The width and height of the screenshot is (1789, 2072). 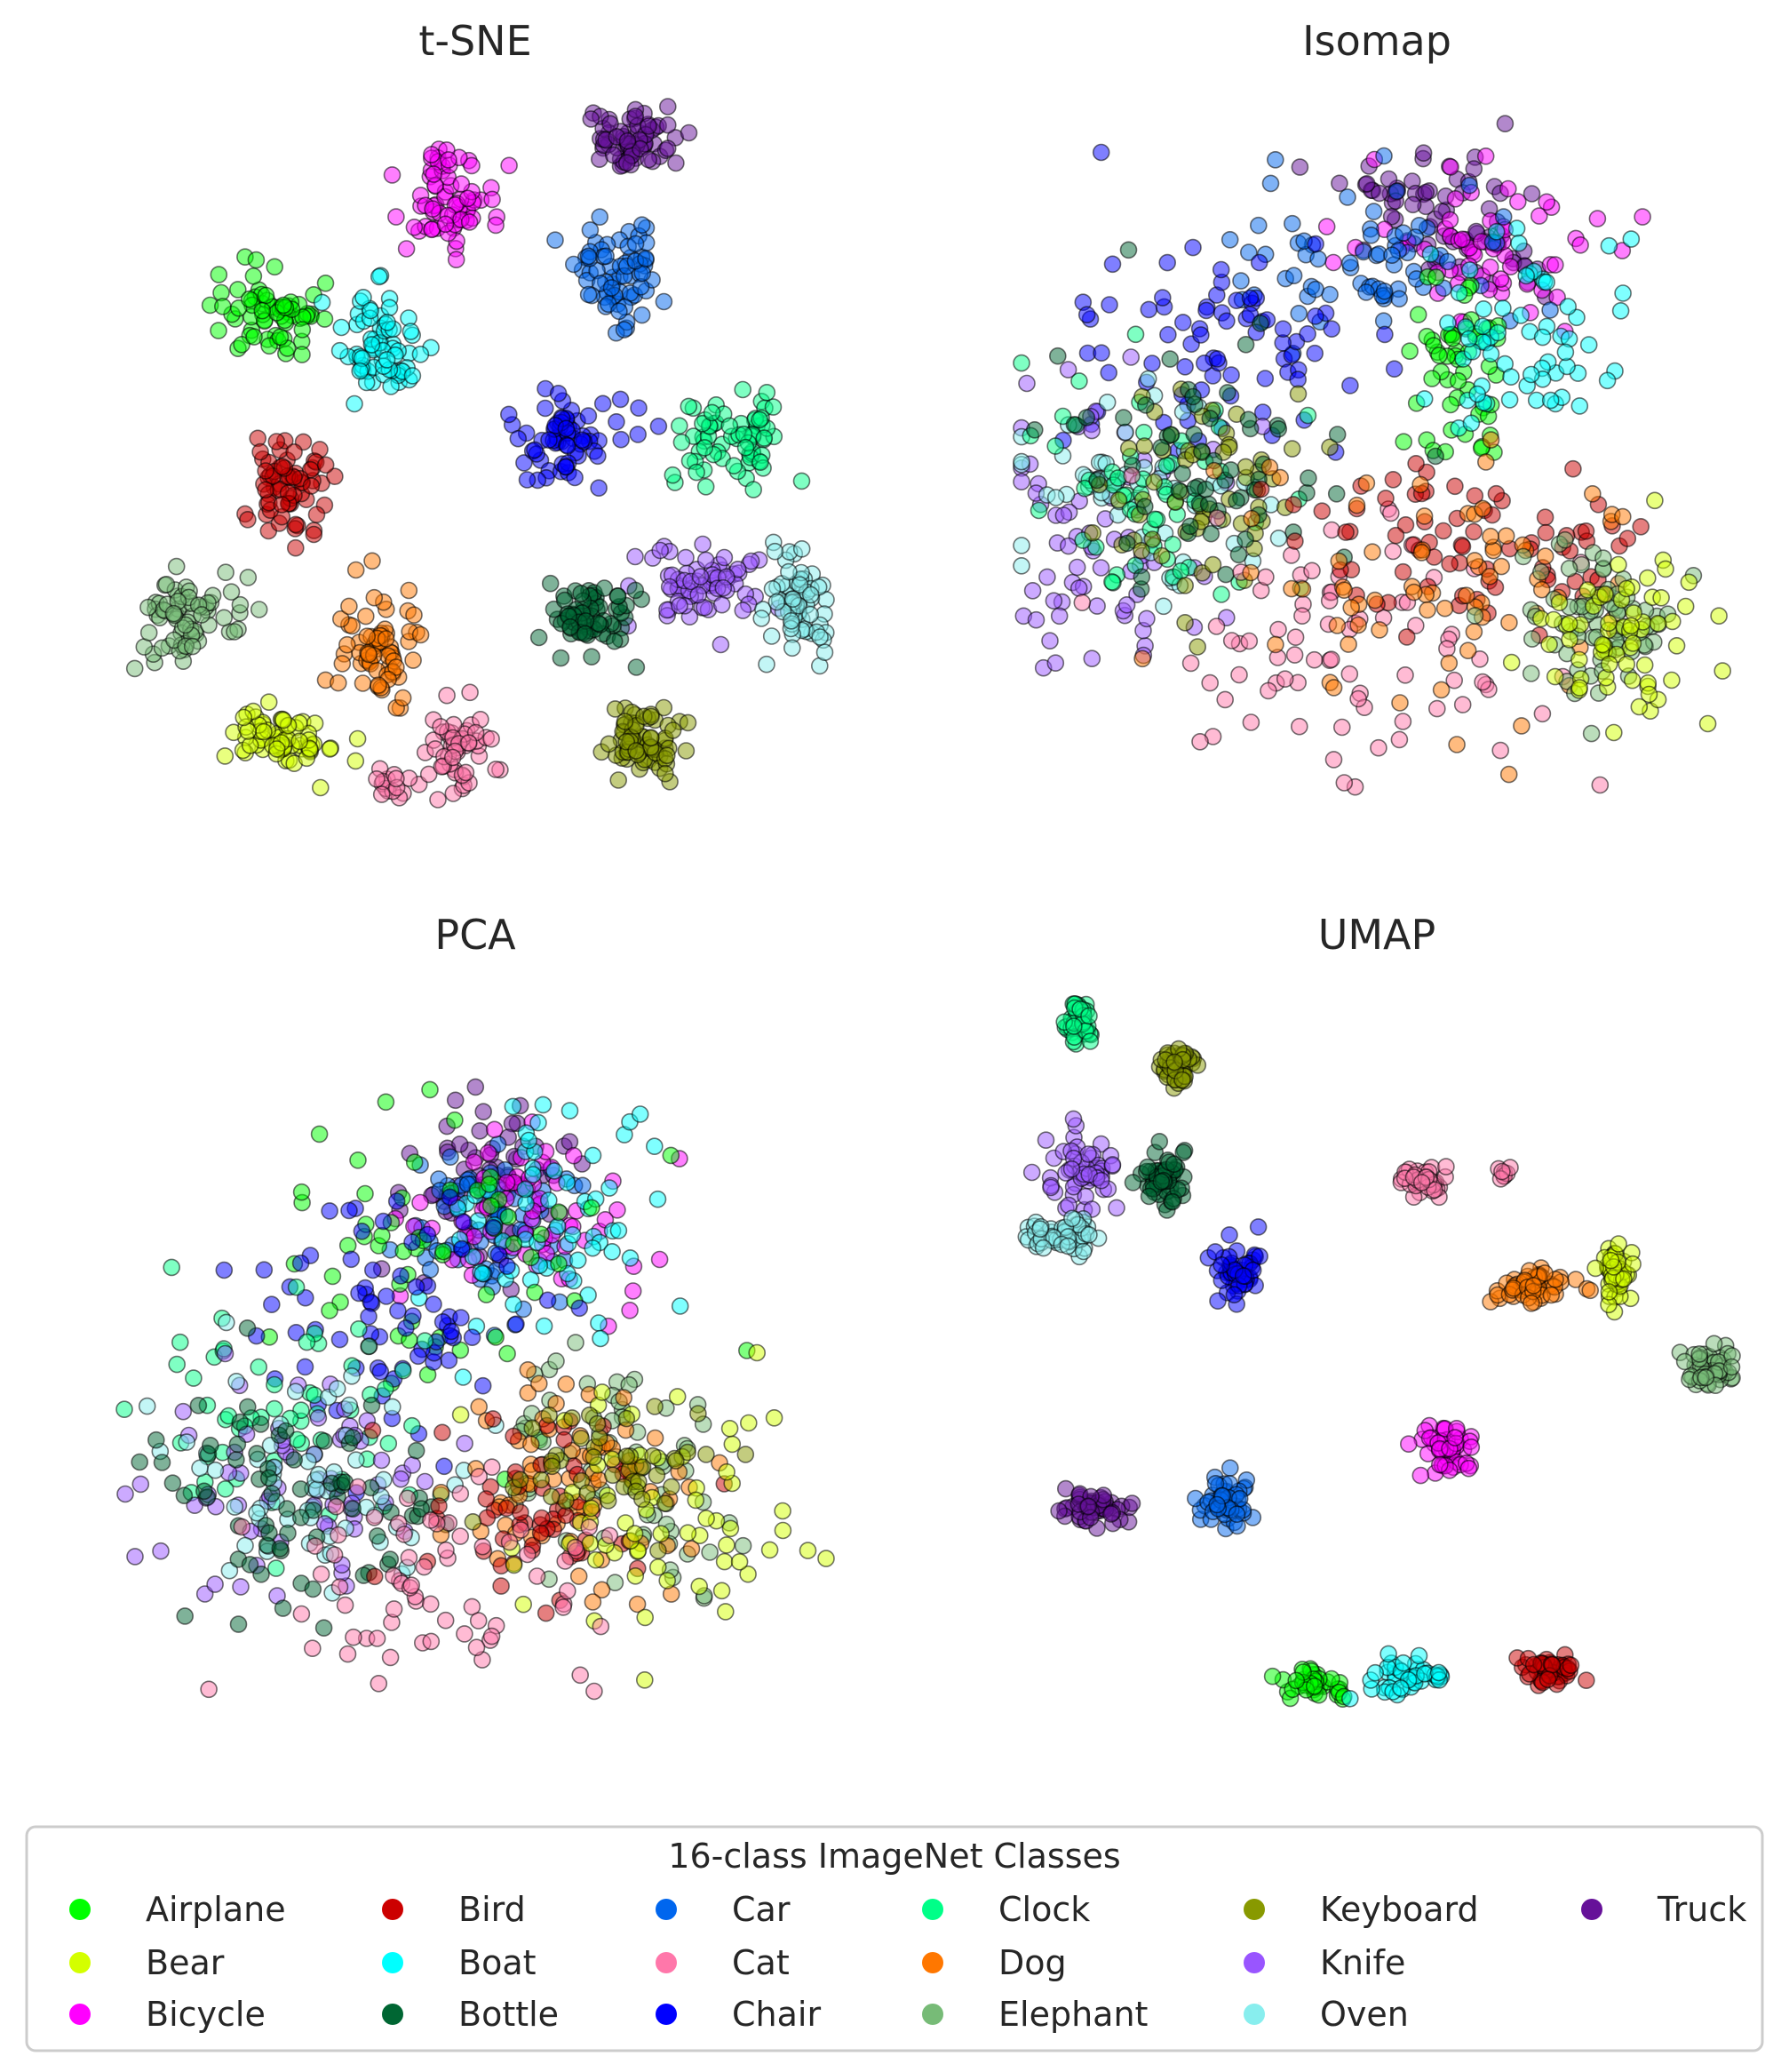 What do you see at coordinates (216, 1910) in the screenshot?
I see `legend-label: Airplane` at bounding box center [216, 1910].